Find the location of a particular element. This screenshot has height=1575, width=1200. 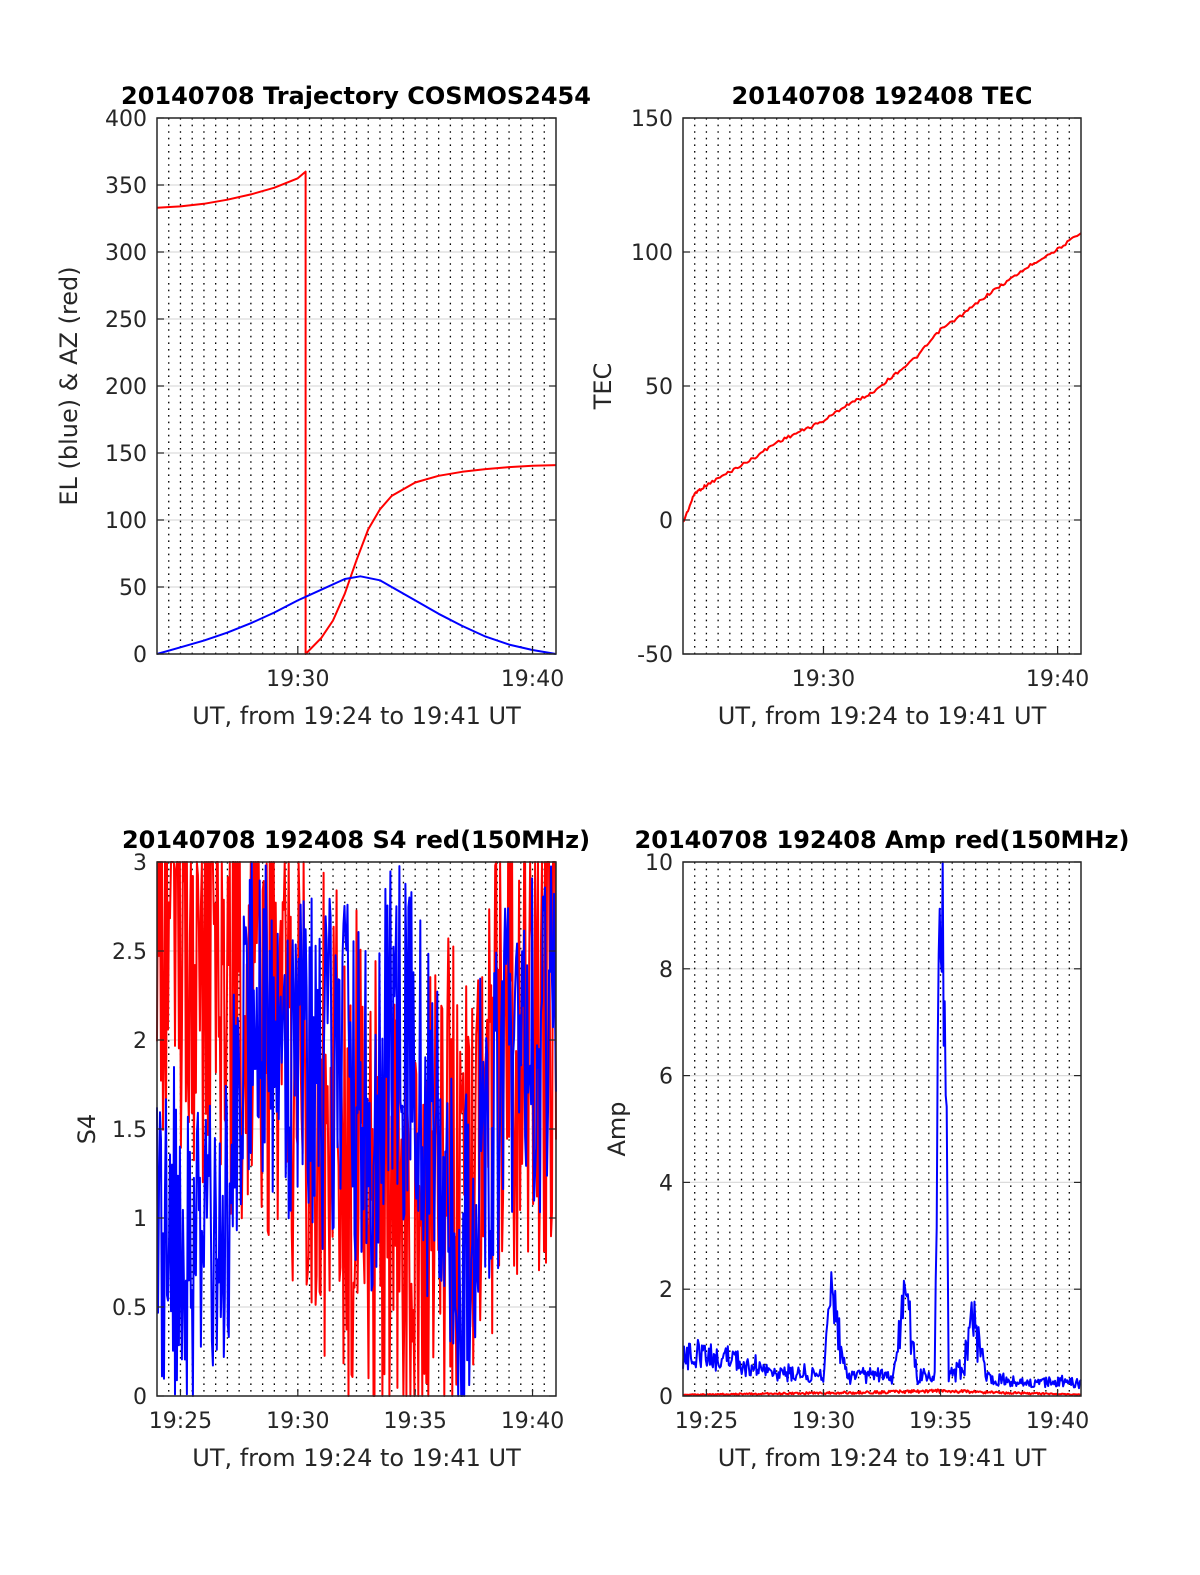

series-line-amp-red is located at coordinates (882, 1392).